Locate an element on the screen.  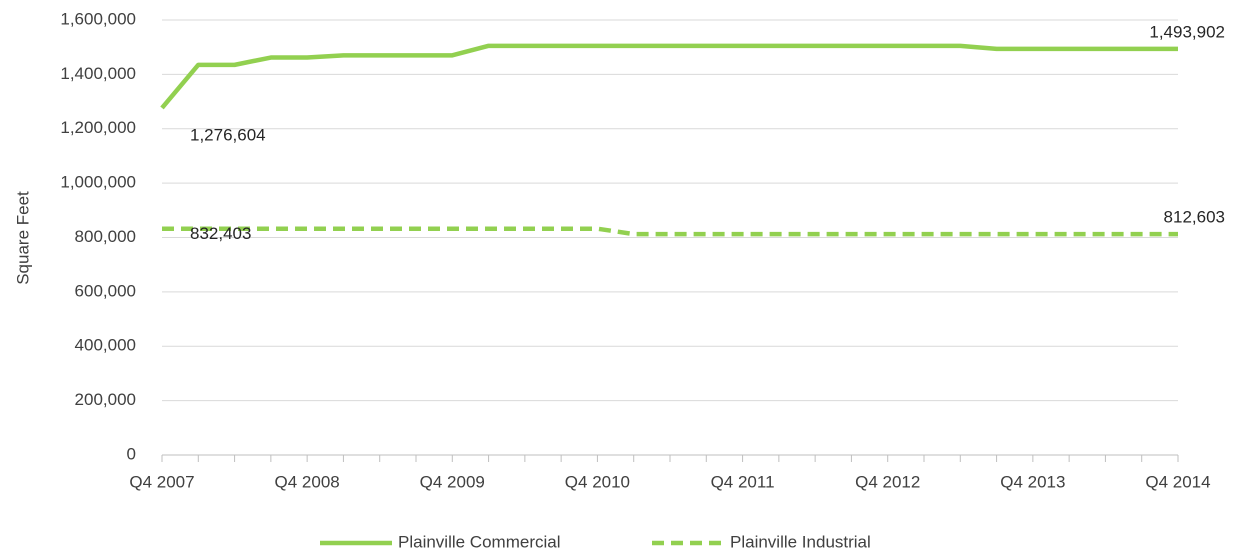
x-tick-label: Q4 2012 is located at coordinates (887, 481).